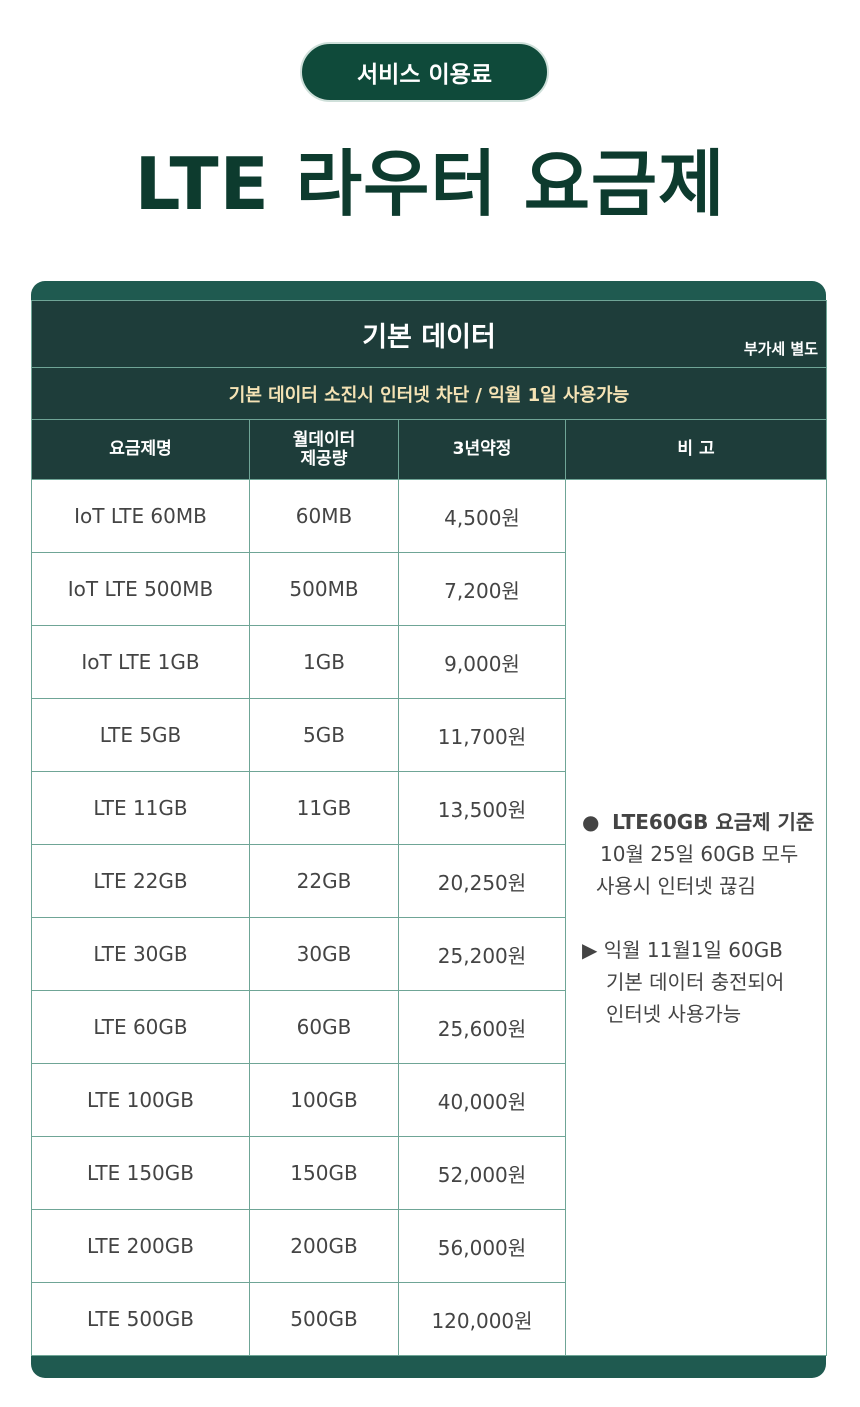  What do you see at coordinates (140, 1173) in the screenshot?
I see `plan-name: LTE 150GB` at bounding box center [140, 1173].